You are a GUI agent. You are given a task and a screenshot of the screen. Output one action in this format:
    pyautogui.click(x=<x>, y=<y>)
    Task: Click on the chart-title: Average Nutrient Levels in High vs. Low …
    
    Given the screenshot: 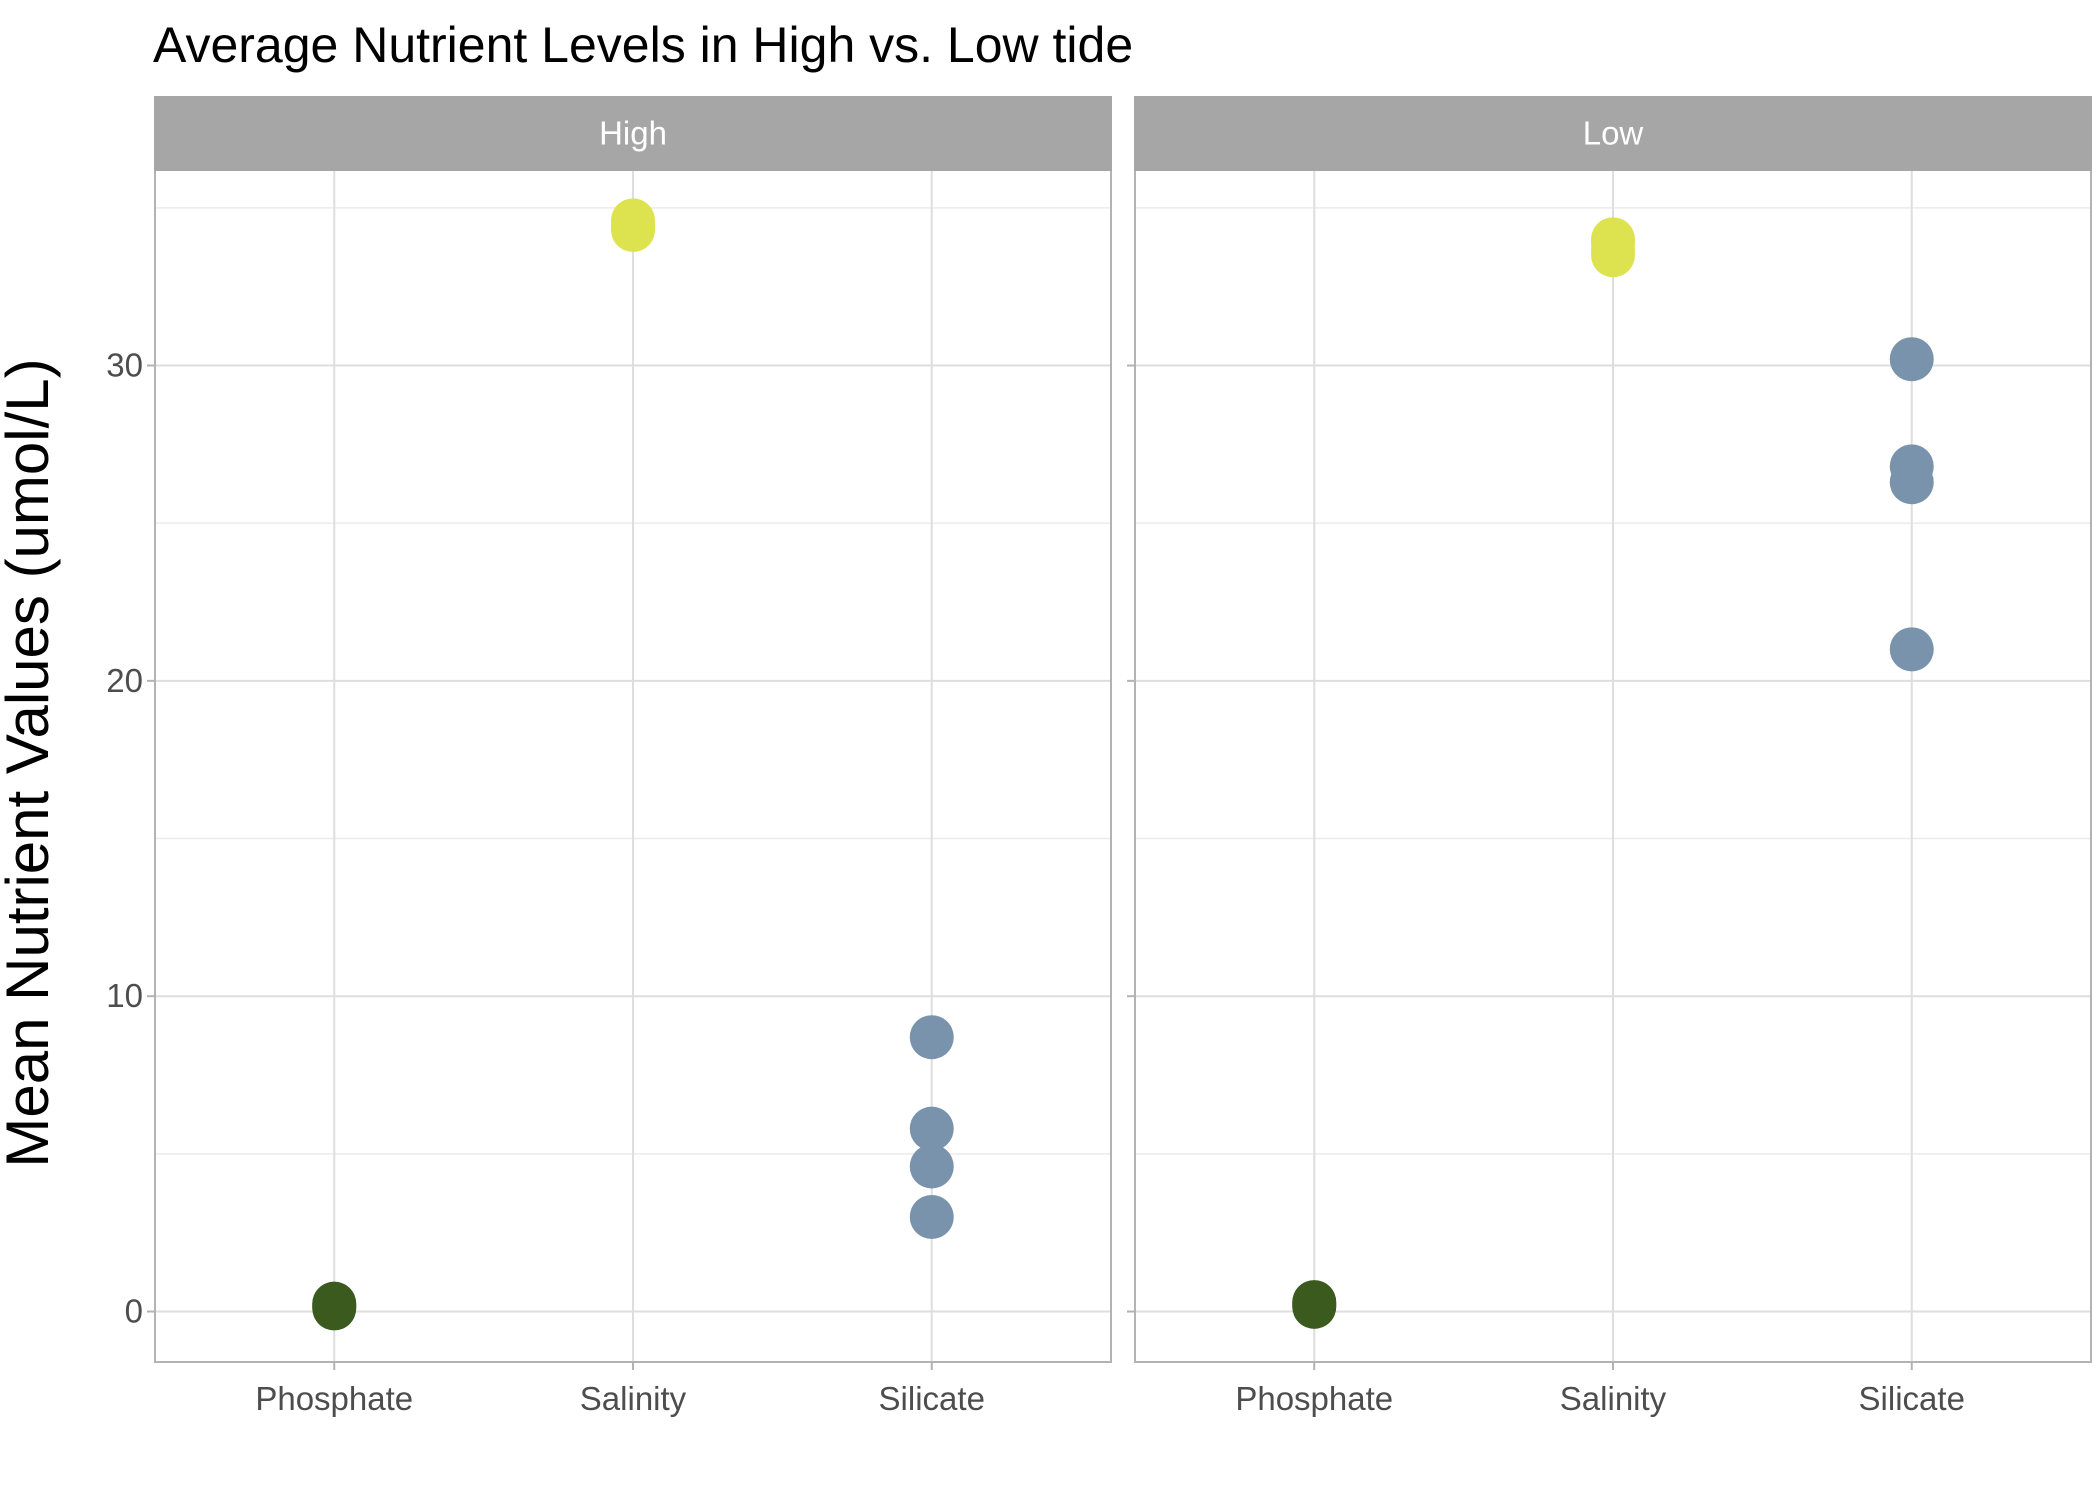 What is the action you would take?
    pyautogui.click(x=643, y=45)
    